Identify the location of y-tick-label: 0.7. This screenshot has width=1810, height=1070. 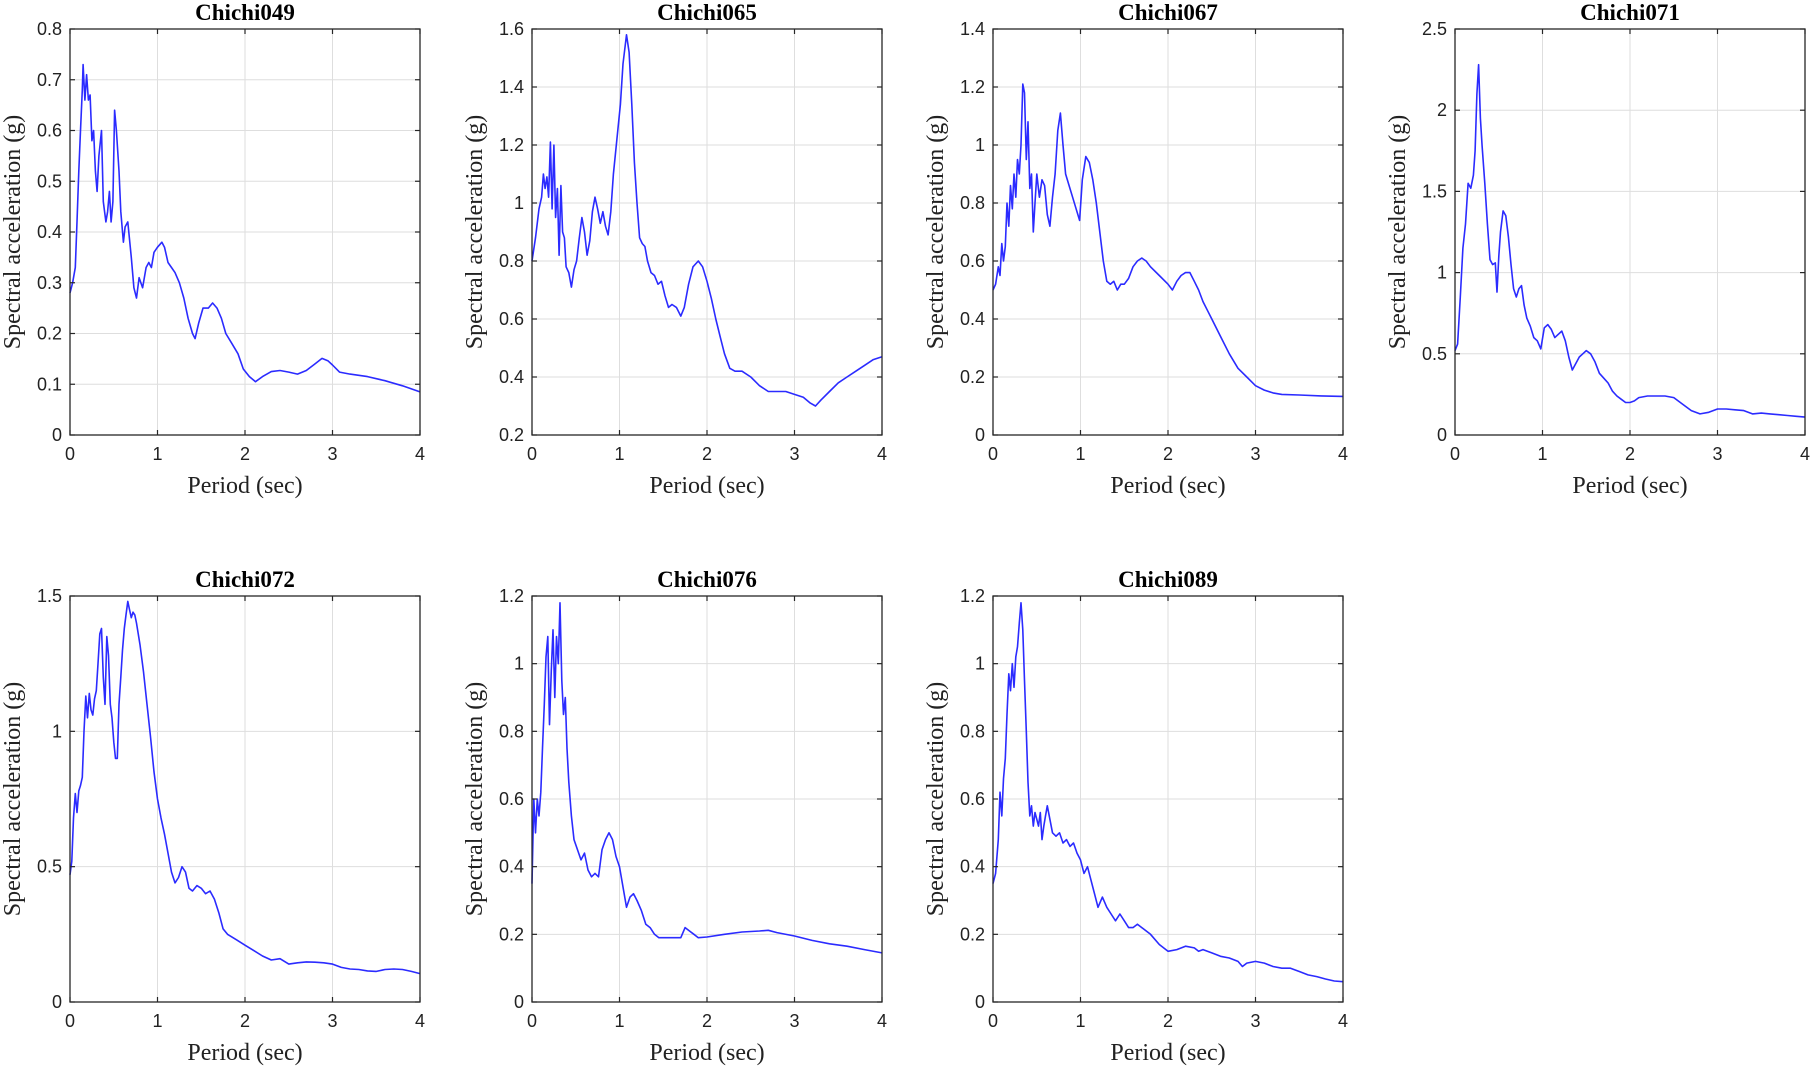
(49, 80).